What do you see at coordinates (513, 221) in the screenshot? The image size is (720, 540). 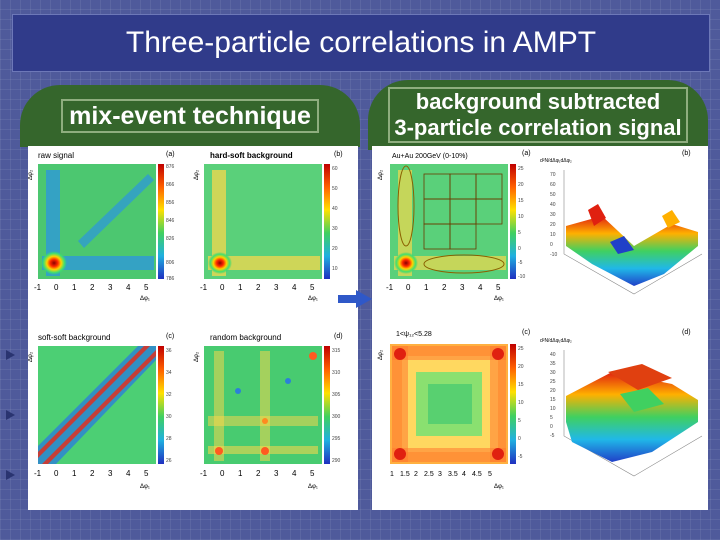 I see `rplot-a-zbar` at bounding box center [513, 221].